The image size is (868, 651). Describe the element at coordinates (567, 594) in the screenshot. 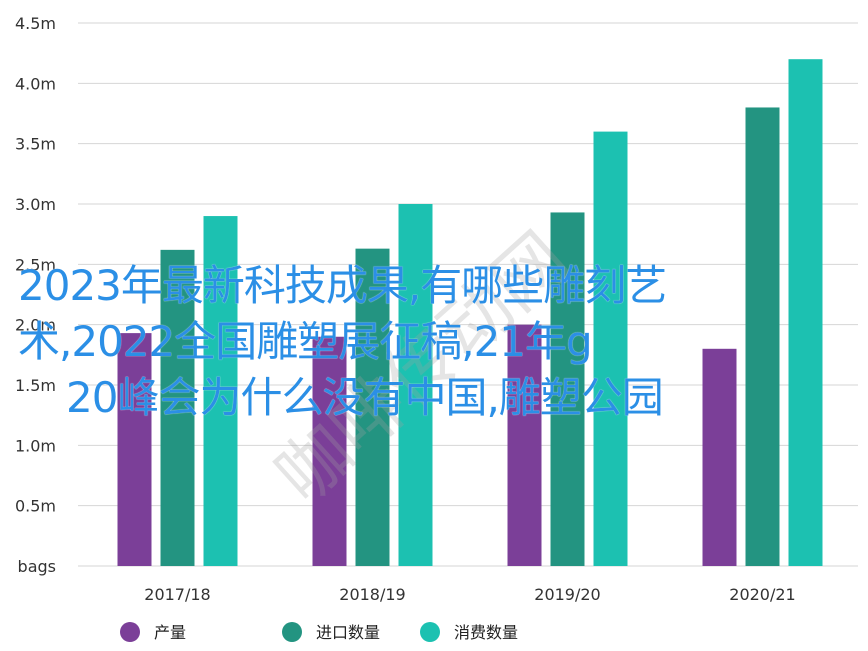

I see `x-tick-label: 2019/20` at that location.